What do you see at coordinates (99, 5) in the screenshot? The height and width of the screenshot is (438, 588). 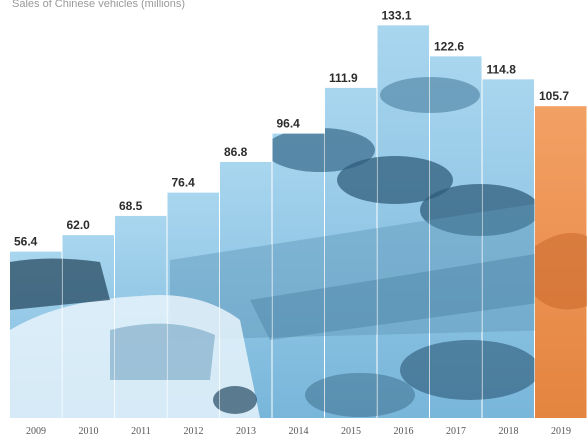 I see `chart-subtitle: Sales of Chinese vehicles (millions)` at bounding box center [99, 5].